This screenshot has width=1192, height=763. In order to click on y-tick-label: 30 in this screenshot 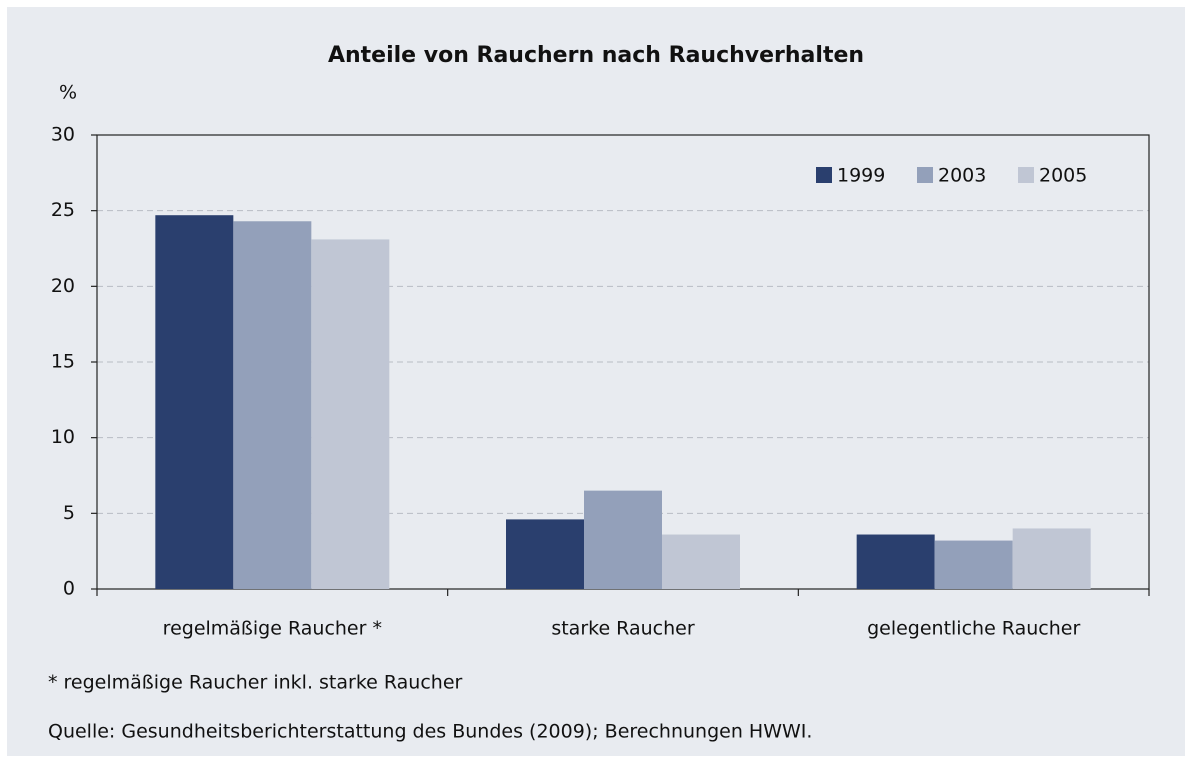, I will do `click(63, 135)`.